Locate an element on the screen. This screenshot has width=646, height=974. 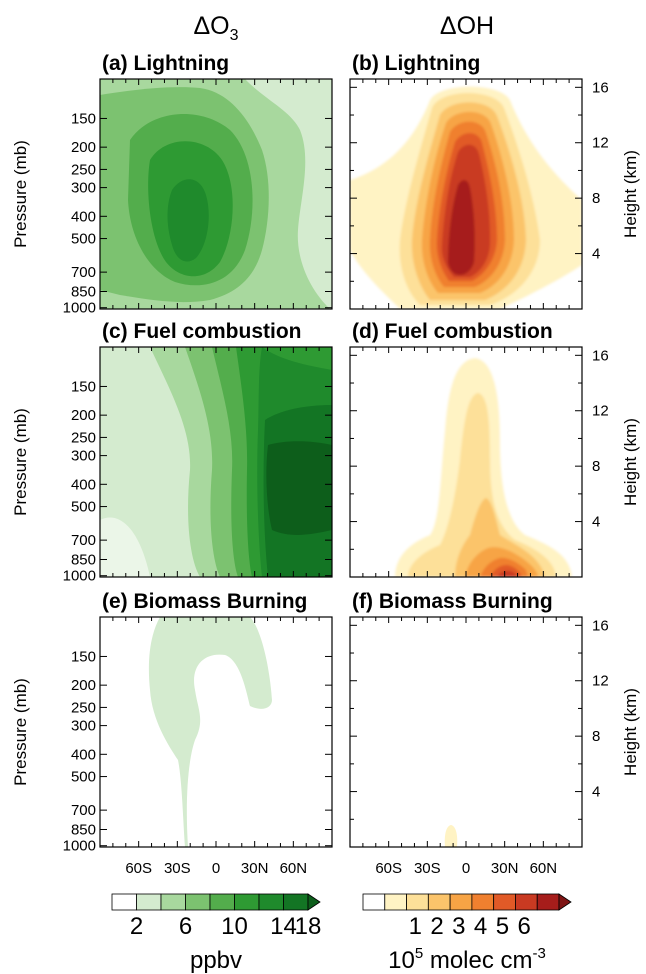
colorbar-tick-label: 3 is located at coordinates (458, 926).